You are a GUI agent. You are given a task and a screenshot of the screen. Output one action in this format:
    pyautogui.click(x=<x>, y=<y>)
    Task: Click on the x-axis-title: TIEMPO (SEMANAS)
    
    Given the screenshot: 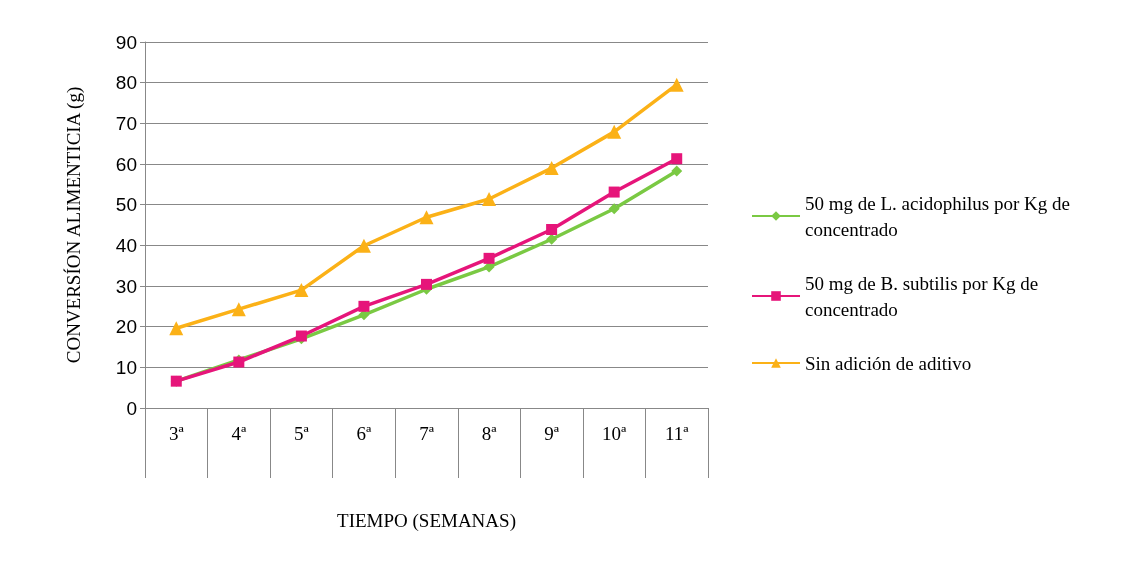 What is the action you would take?
    pyautogui.click(x=426, y=521)
    